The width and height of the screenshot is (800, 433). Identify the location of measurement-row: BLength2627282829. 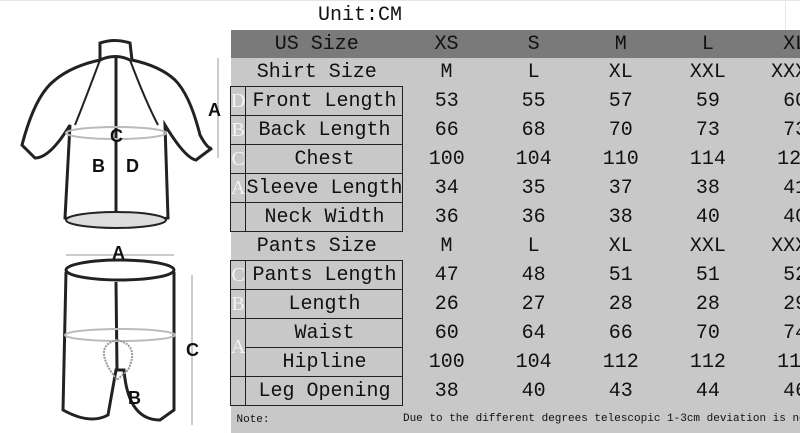
(514, 304).